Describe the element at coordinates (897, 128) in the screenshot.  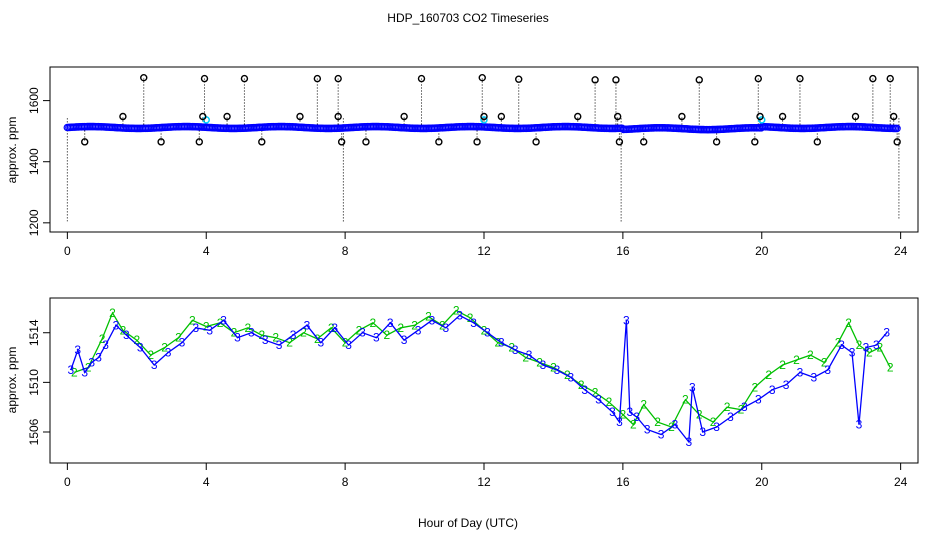
I see `baseline-point` at that location.